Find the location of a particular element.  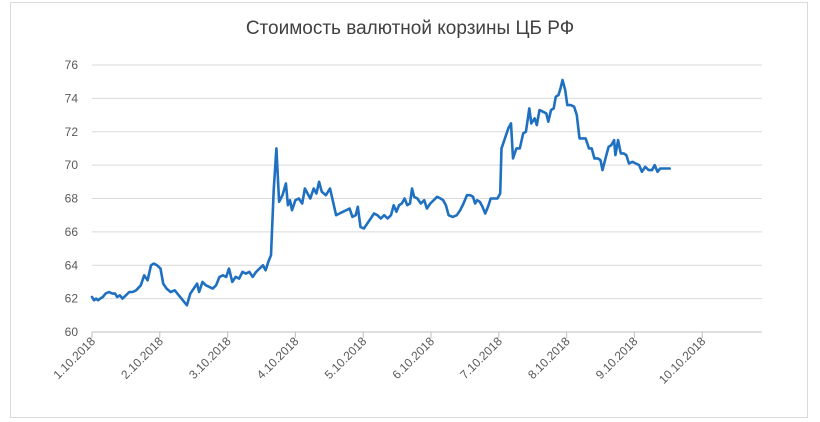

x-tick-label: 8.10.2018 is located at coordinates (549, 358).